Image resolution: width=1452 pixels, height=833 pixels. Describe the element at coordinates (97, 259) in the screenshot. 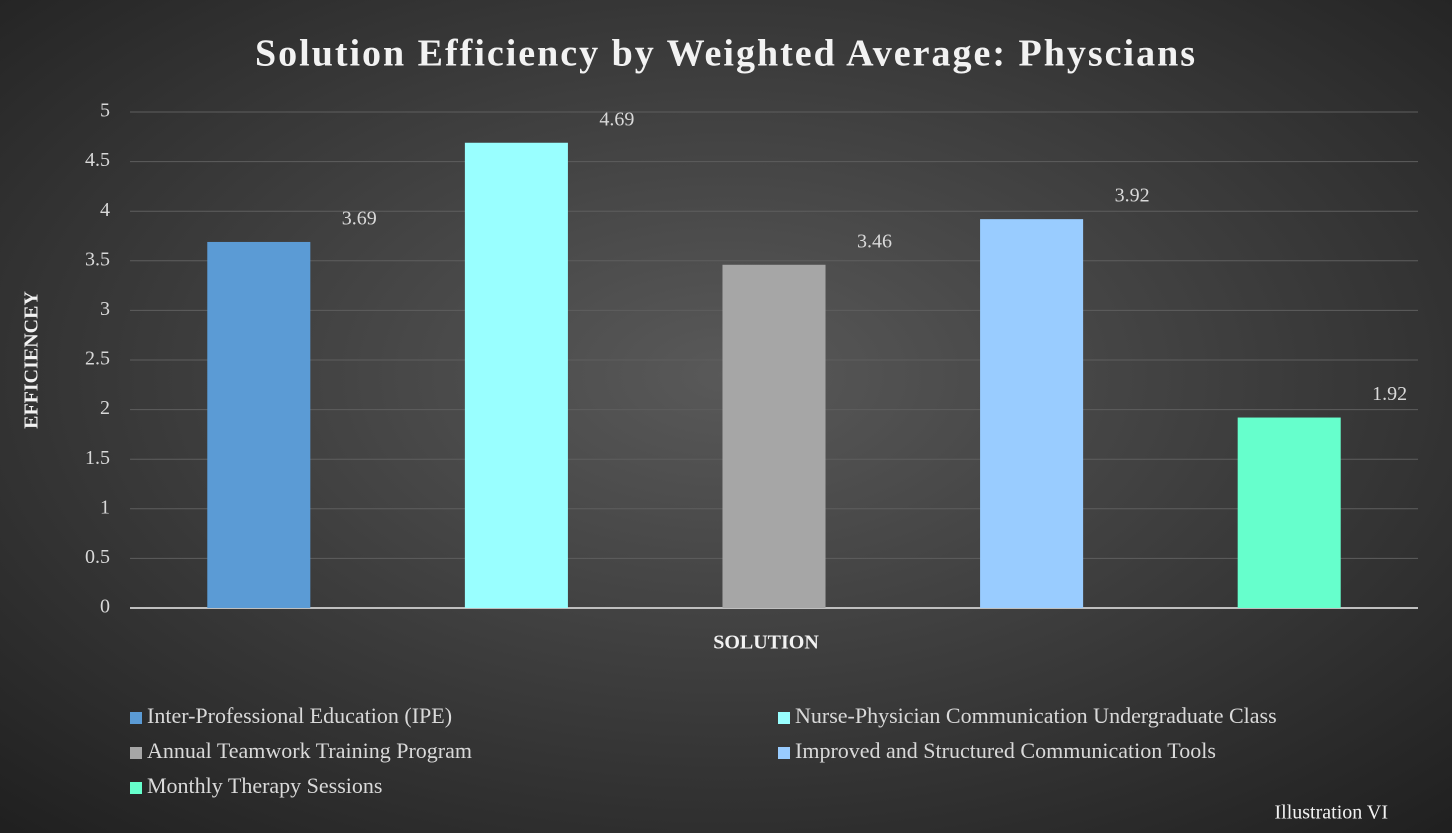

I see `y-tick-label: 3.5` at that location.